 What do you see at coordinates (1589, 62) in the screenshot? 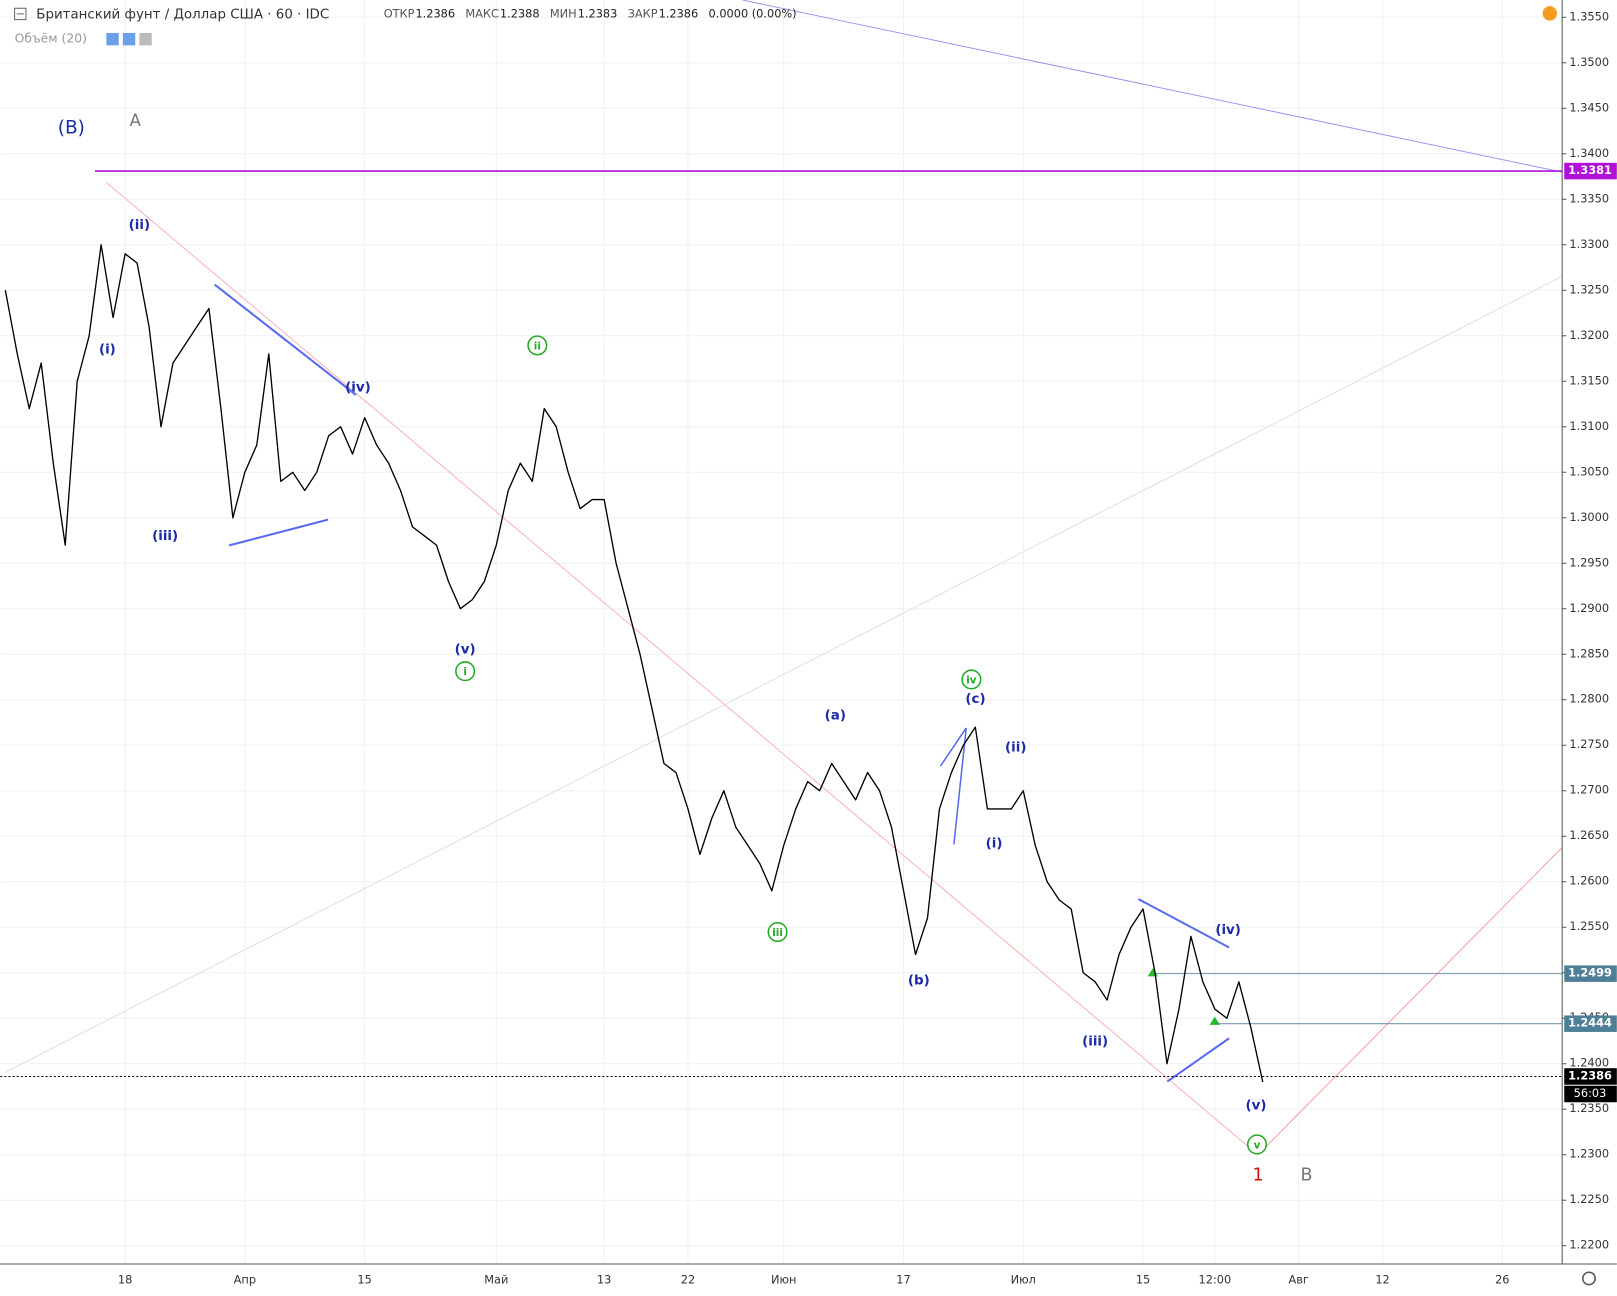
I see `y-tick-label: 1.3500` at bounding box center [1589, 62].